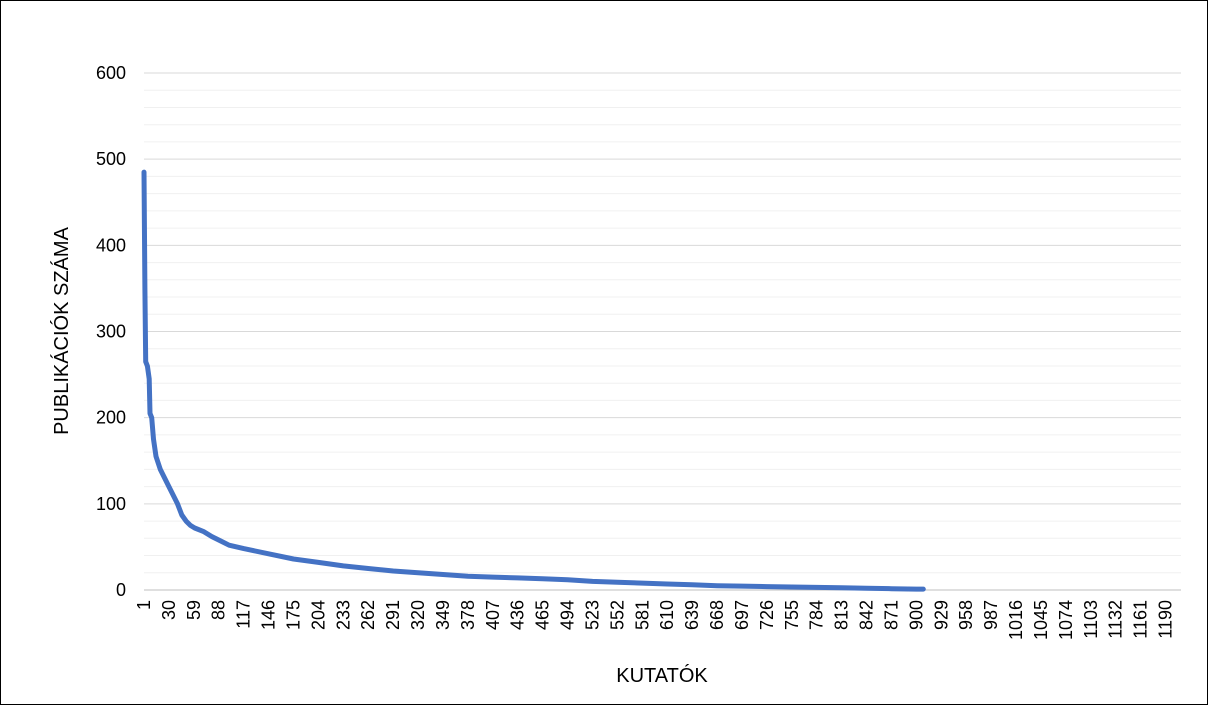  What do you see at coordinates (368, 615) in the screenshot?
I see `x-tick-label: 262` at bounding box center [368, 615].